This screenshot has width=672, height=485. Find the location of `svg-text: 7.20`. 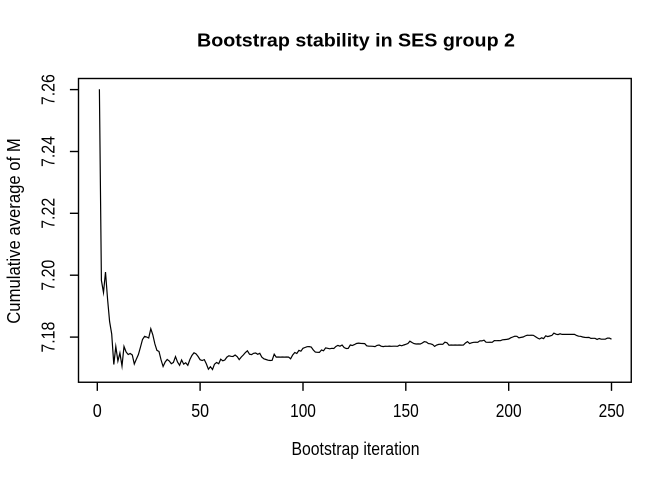

svg-text: 7.20 is located at coordinates (49, 275).